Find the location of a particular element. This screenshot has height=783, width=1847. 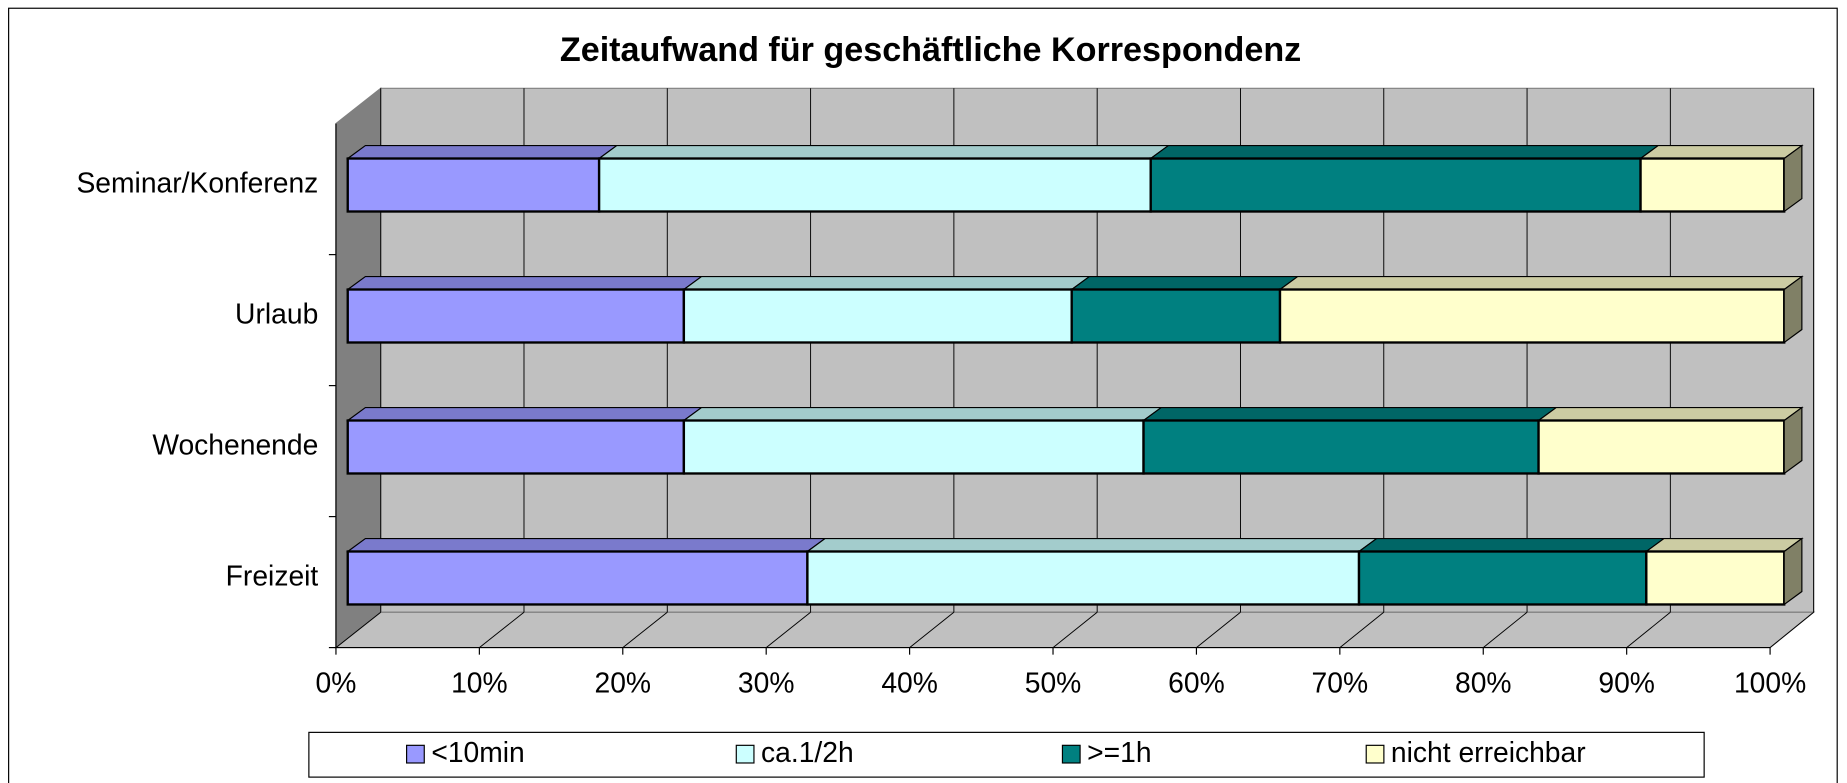

legend-label: nicht erreichbar is located at coordinates (1488, 752).